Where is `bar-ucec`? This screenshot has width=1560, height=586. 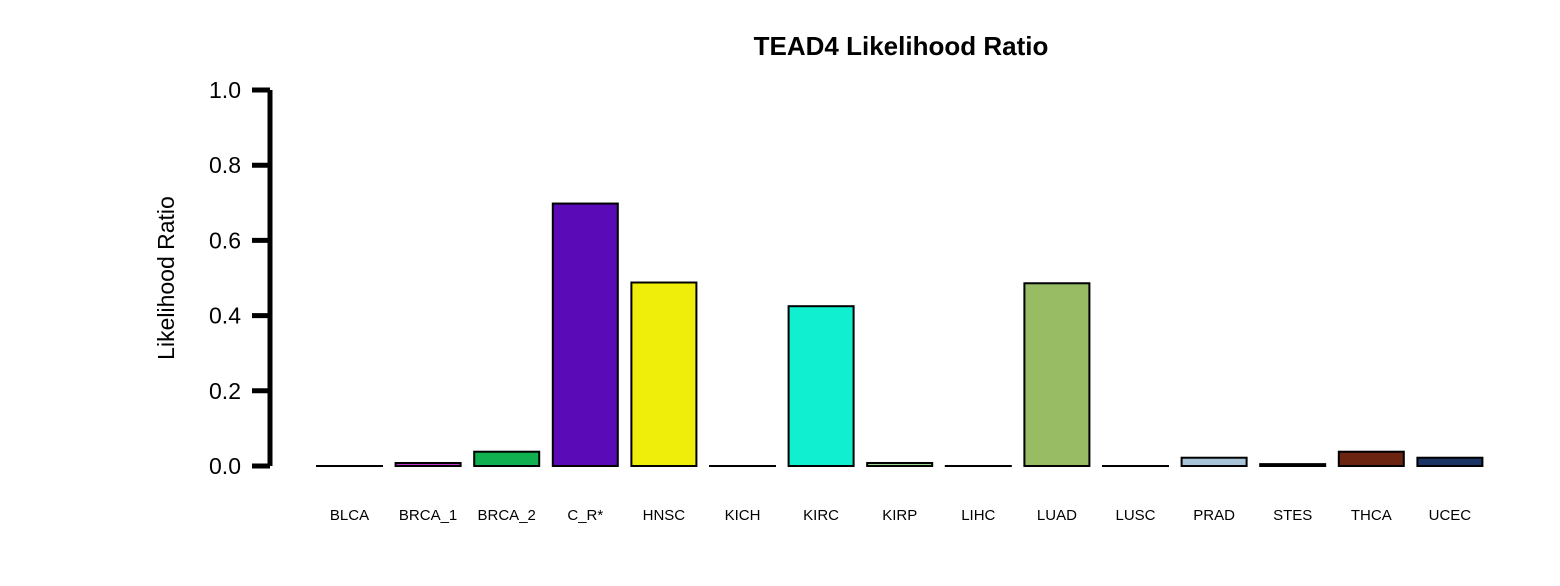 bar-ucec is located at coordinates (1450, 461).